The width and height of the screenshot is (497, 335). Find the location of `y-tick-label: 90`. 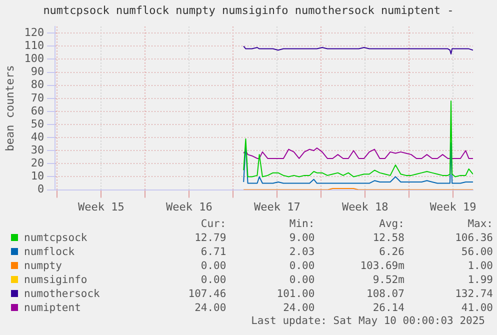

y-tick-label: 90 is located at coordinates (37, 71).